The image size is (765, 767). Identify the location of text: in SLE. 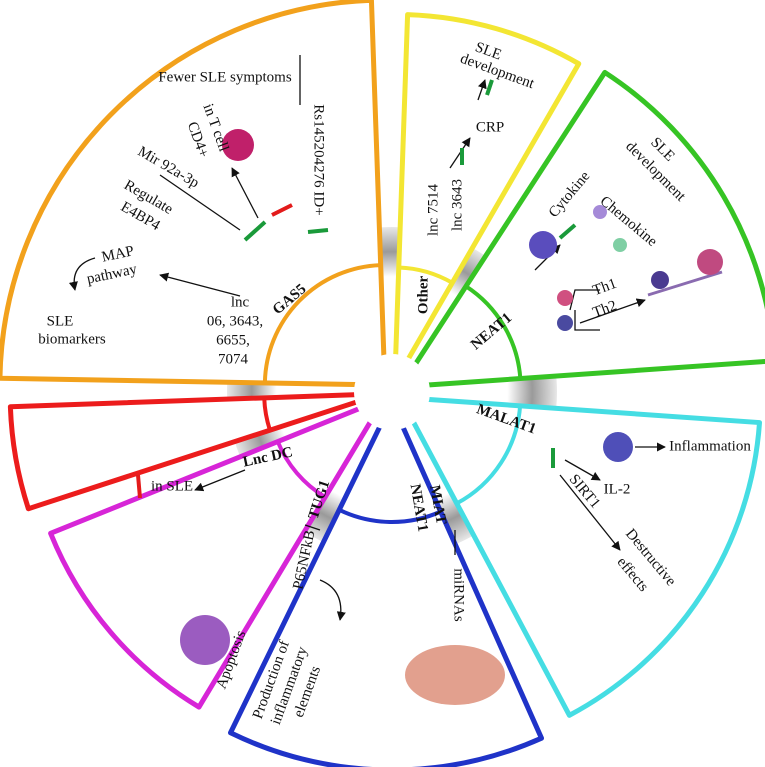
(172, 486).